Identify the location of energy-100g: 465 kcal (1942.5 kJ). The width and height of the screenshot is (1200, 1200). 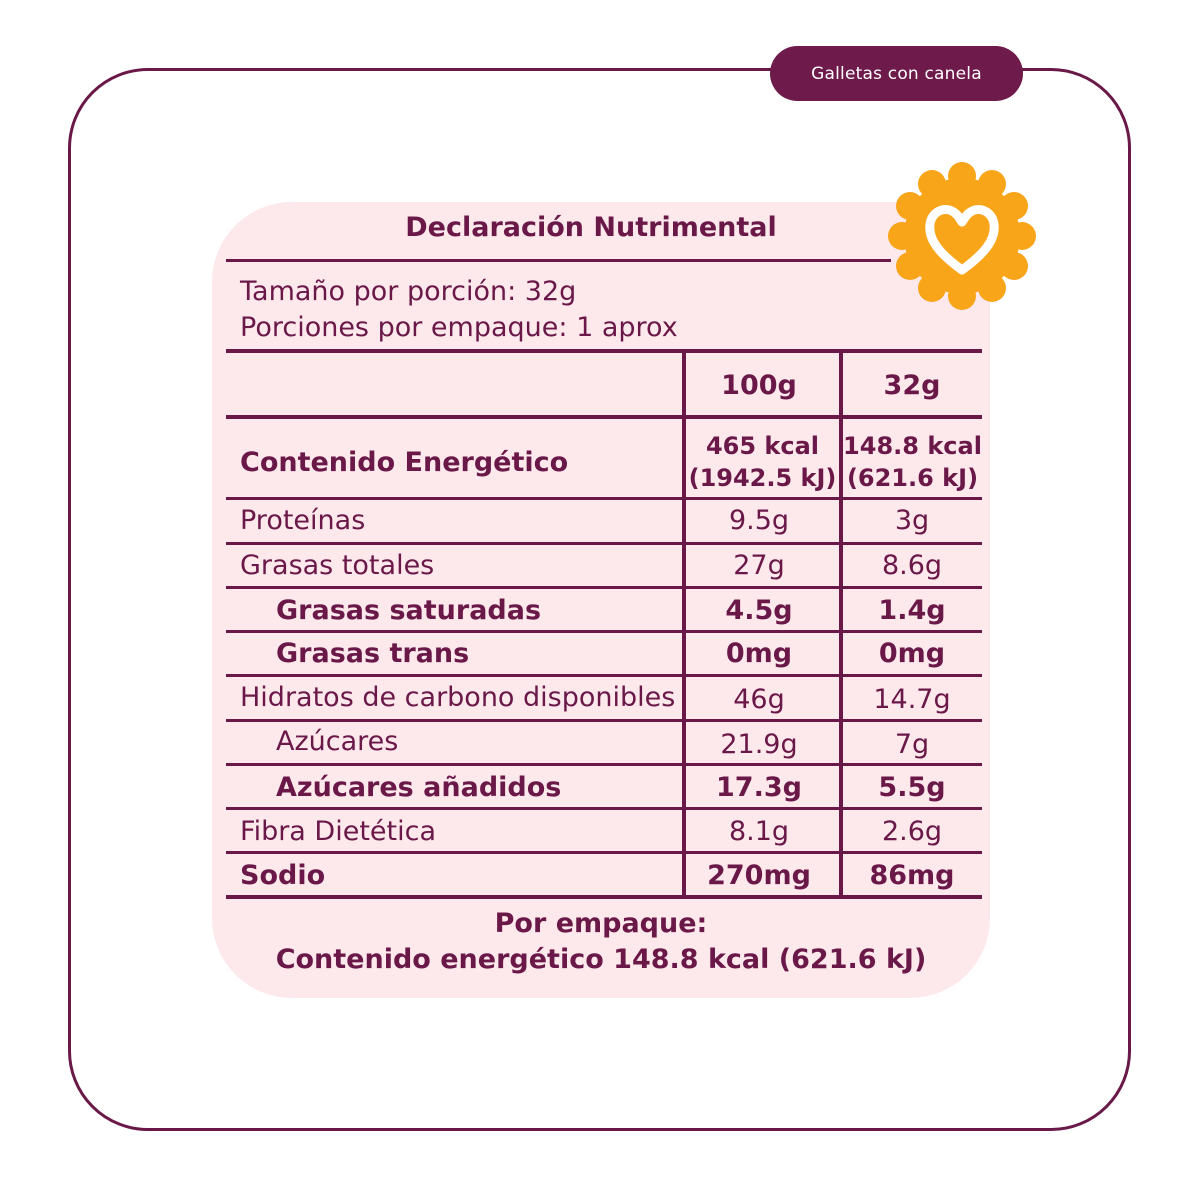
(762, 462).